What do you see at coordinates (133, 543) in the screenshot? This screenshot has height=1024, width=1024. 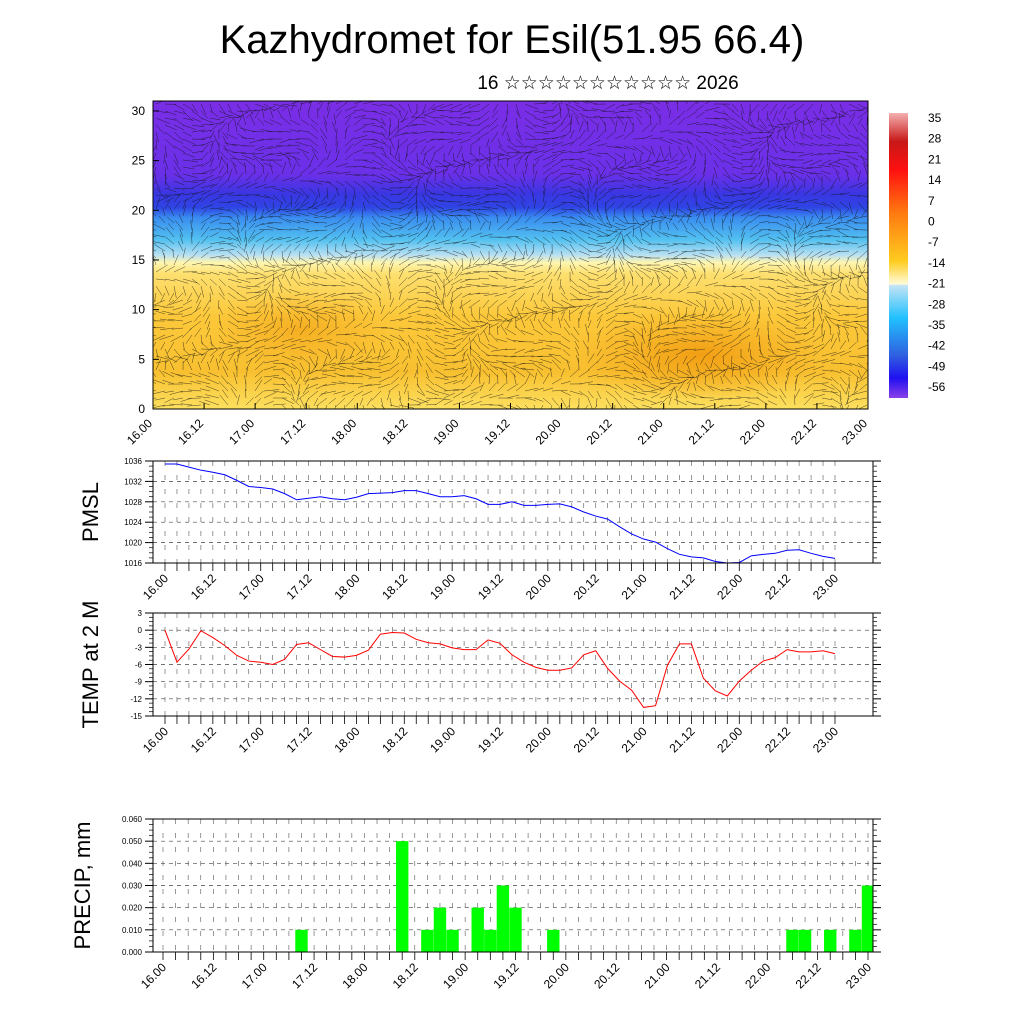 I see `y-tick-label: 1020` at bounding box center [133, 543].